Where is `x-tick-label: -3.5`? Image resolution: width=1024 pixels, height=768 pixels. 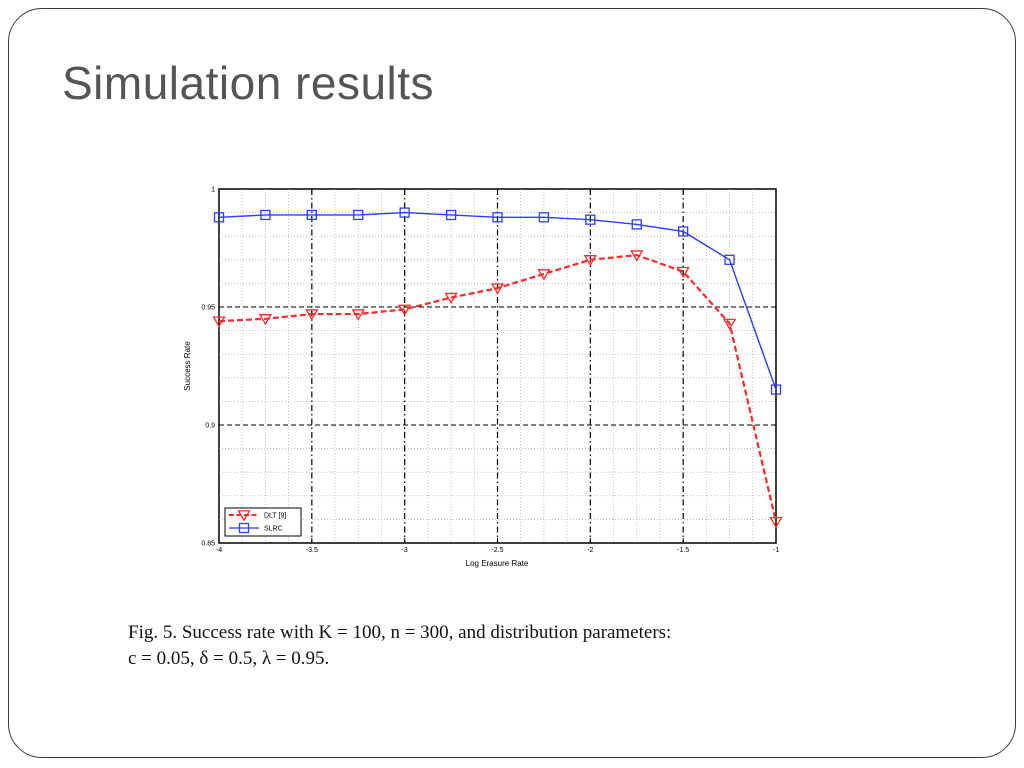
x-tick-label: -3.5 is located at coordinates (312, 550).